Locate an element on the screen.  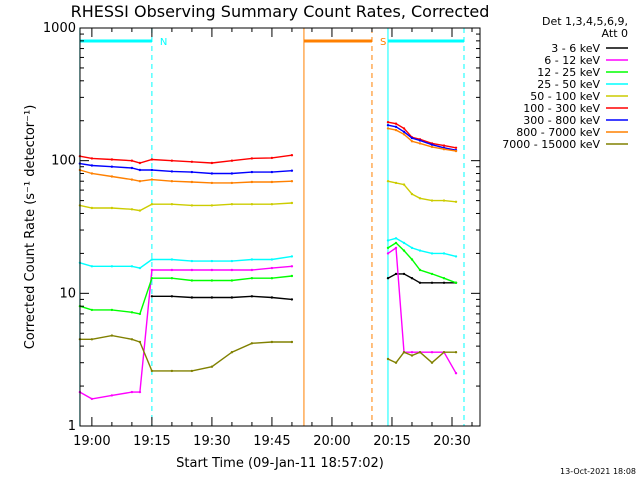
x-tick-label: 19:15 is located at coordinates (151, 441).